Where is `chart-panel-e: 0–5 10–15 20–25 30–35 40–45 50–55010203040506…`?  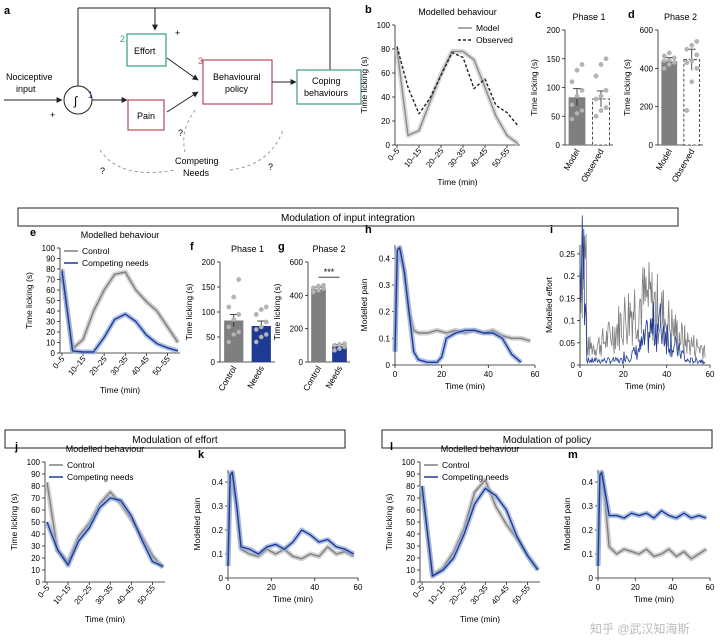 chart-panel-e: 0–5 10–15 20–25 30–35 40–45 50–55010203040506… is located at coordinates (102, 311).